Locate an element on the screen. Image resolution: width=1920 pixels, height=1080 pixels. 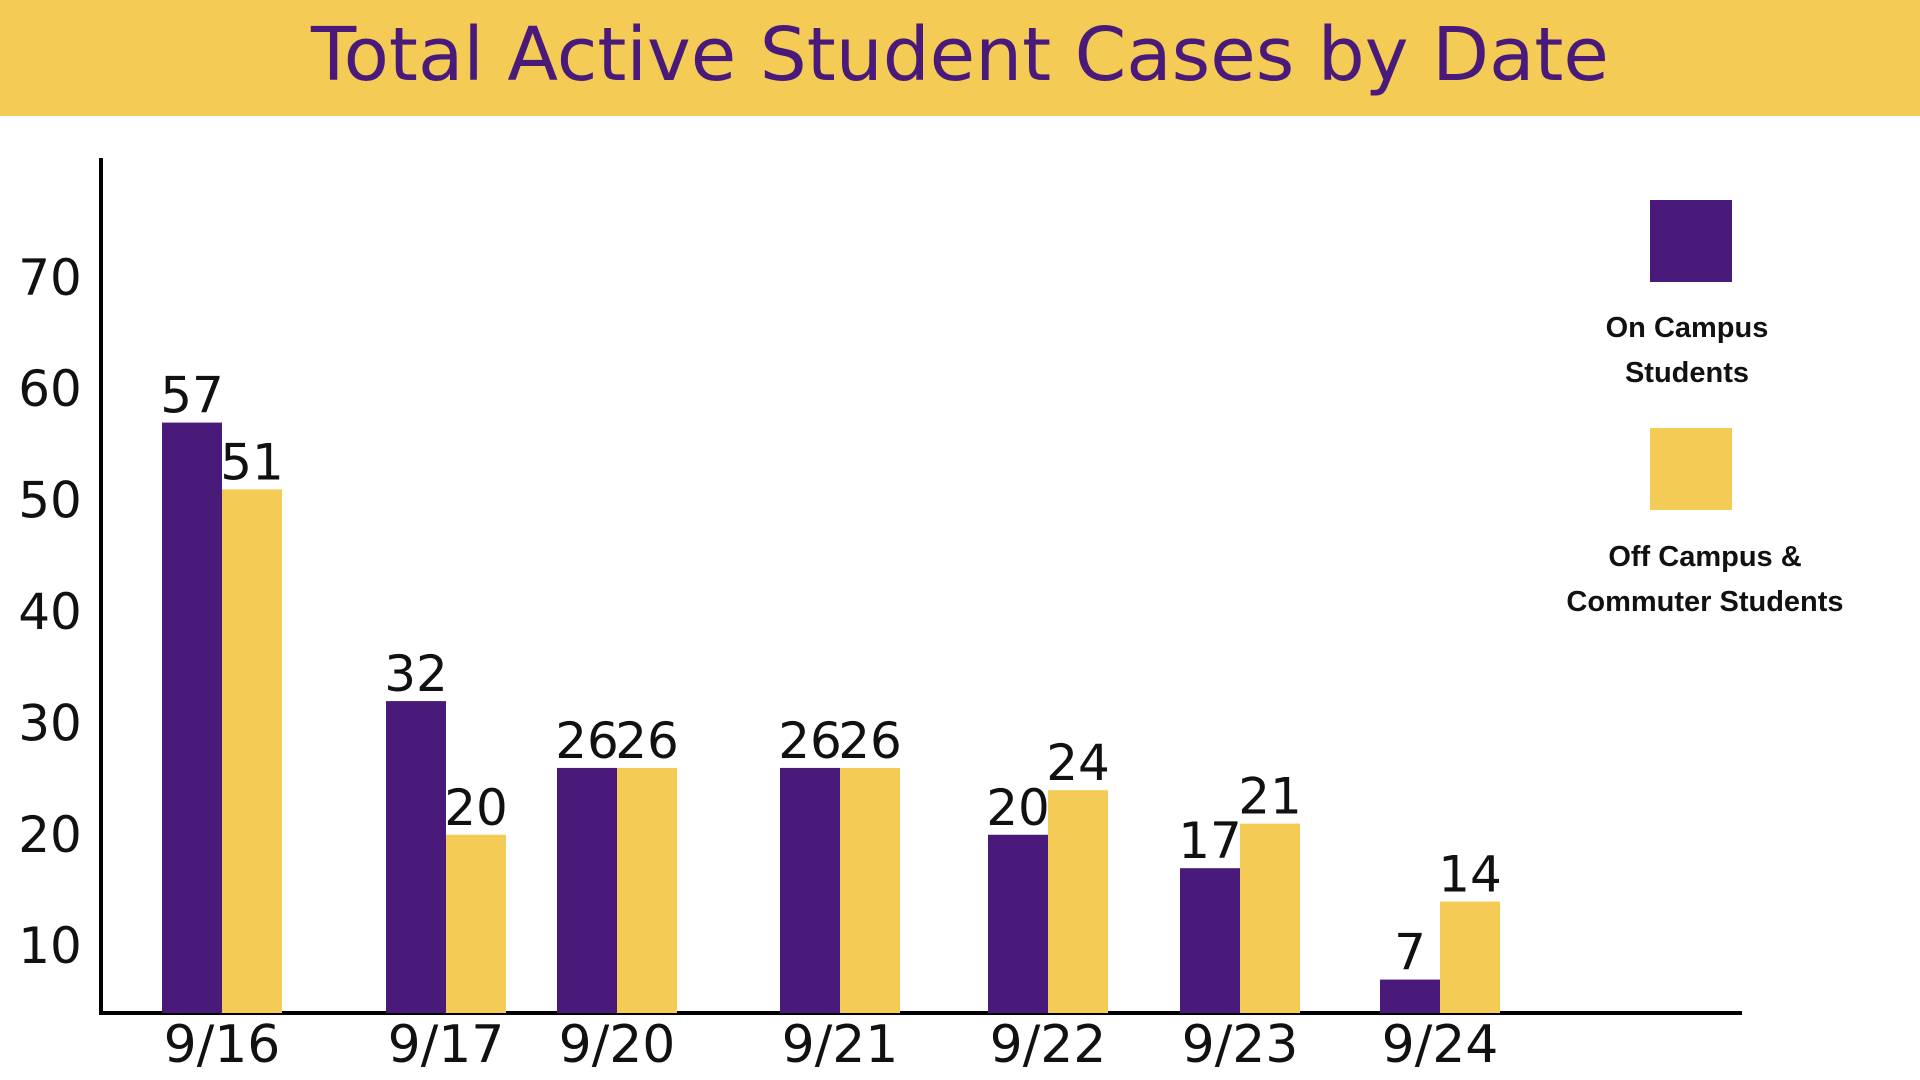
y-tick-label: 40 is located at coordinates (50, 612).